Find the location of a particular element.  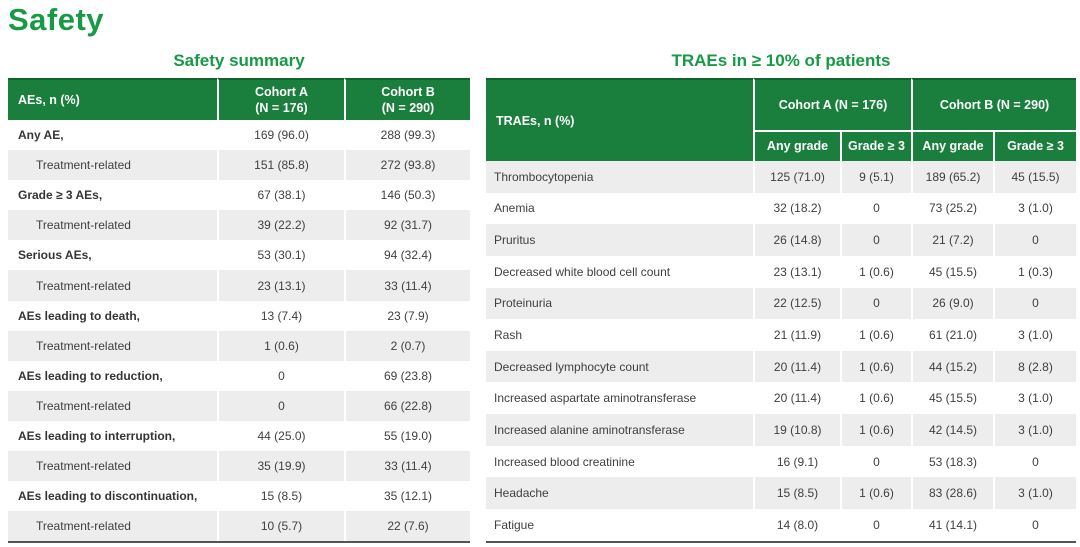

value-cell: 53 (18.3) is located at coordinates (952, 461).